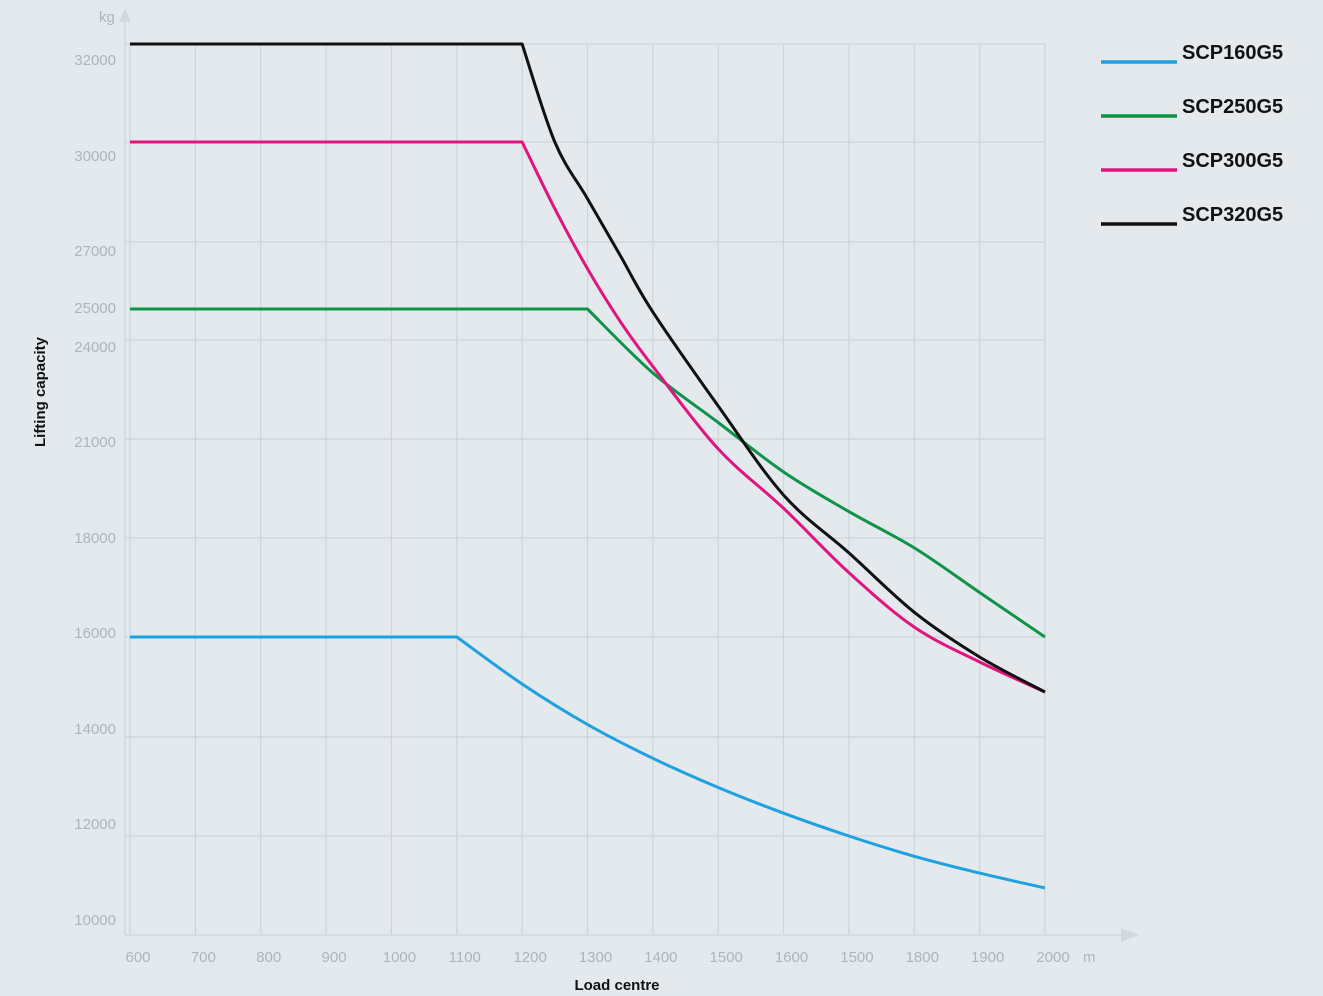 The height and width of the screenshot is (996, 1323). What do you see at coordinates (399, 957) in the screenshot?
I see `x-tick-label: 1000` at bounding box center [399, 957].